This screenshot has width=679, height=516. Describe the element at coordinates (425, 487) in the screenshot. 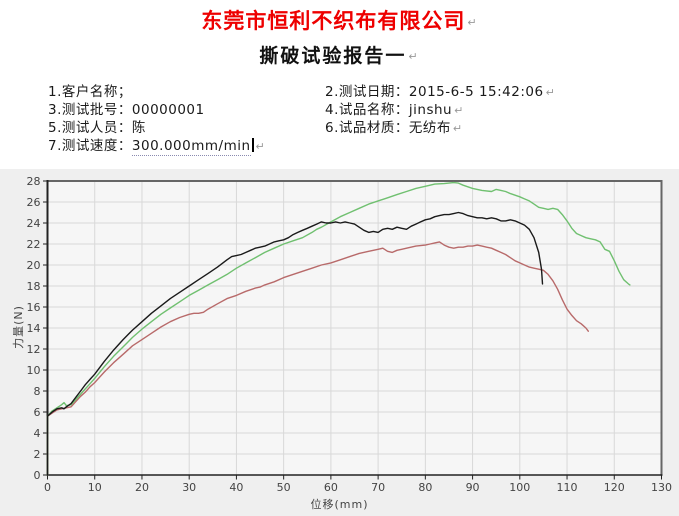

I see `x-tick-label: 80` at that location.